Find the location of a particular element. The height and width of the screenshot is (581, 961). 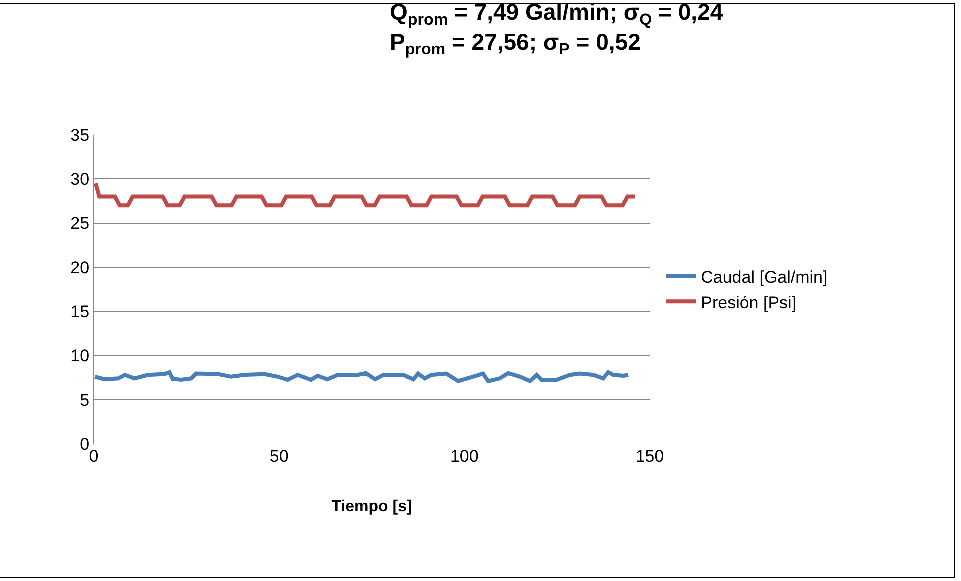

y-tick-label: 20 is located at coordinates (80, 268).